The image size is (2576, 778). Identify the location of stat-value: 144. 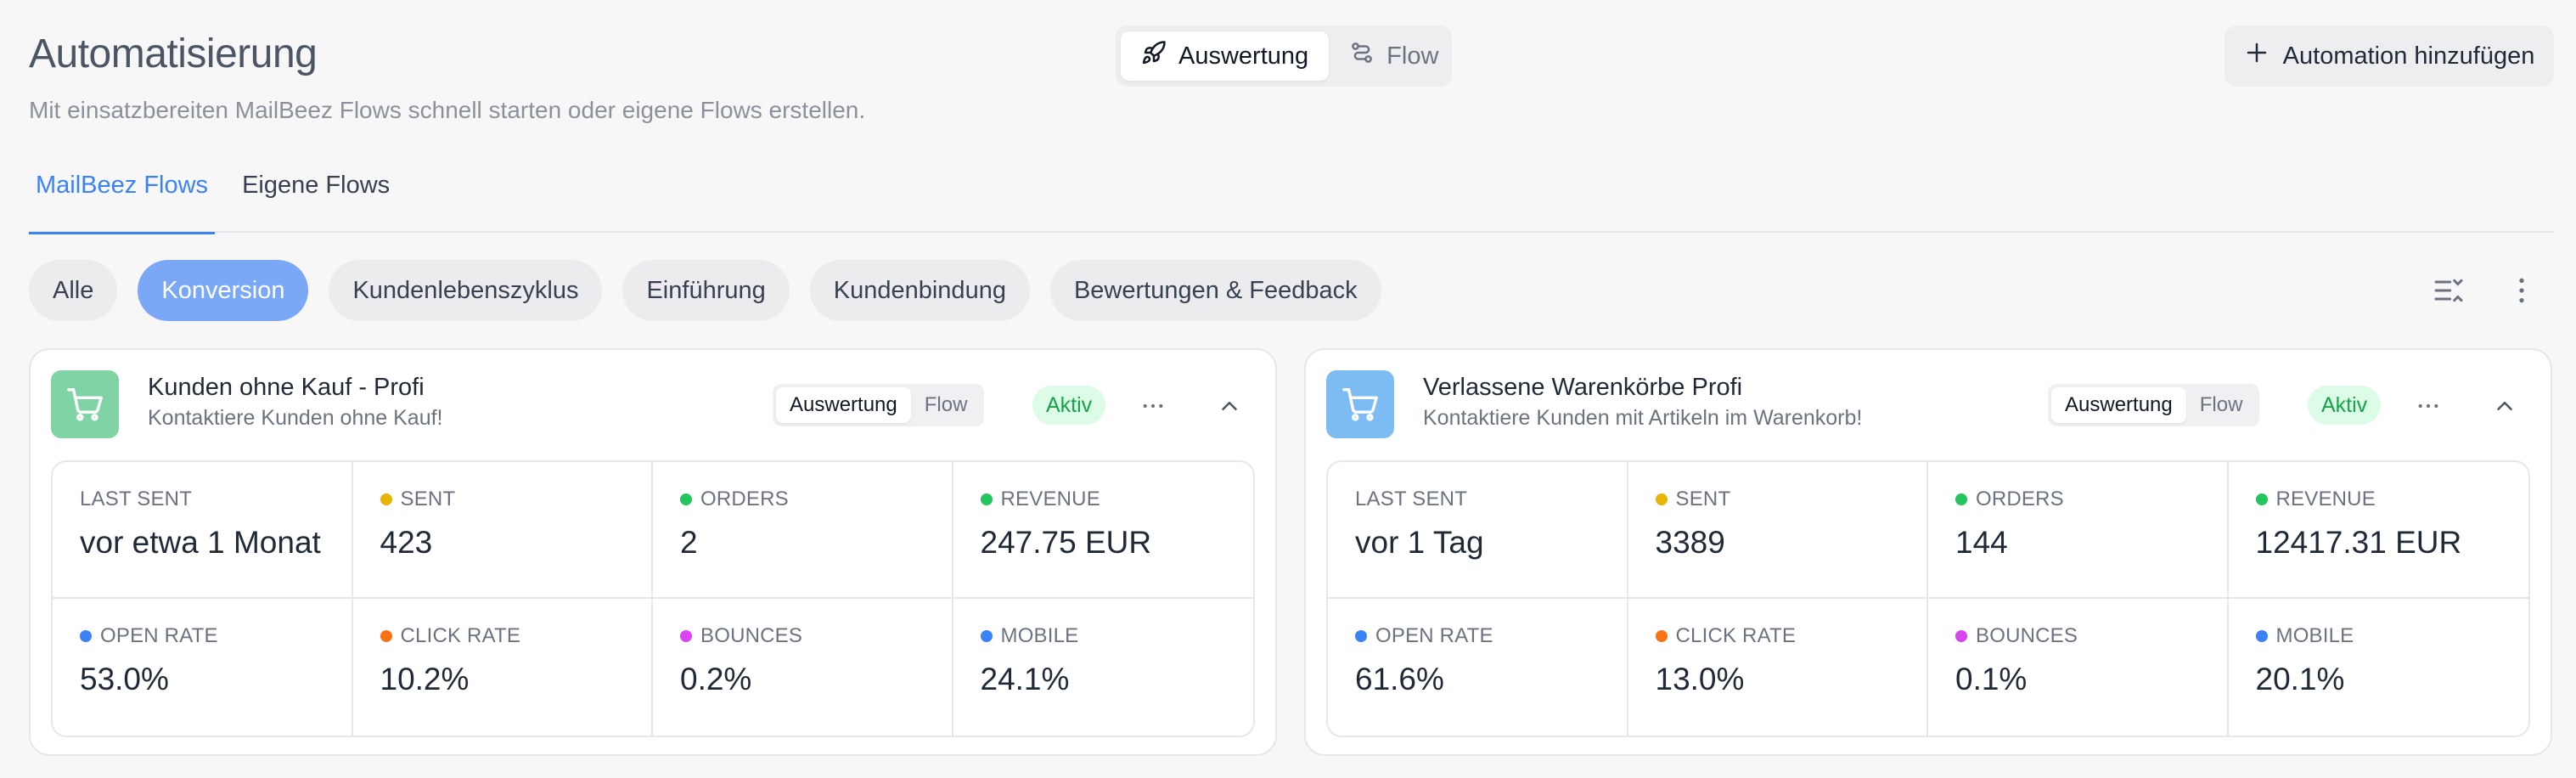
(1981, 543).